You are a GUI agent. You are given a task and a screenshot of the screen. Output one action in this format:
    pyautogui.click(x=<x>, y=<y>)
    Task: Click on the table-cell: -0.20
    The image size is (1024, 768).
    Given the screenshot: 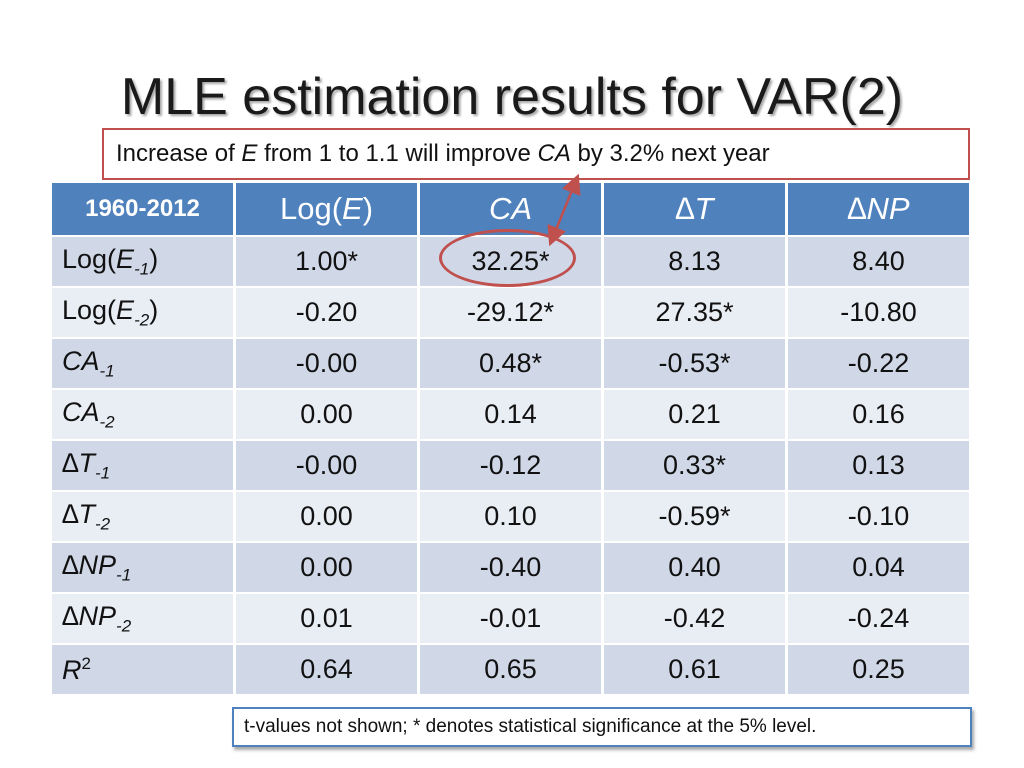 What is the action you would take?
    pyautogui.click(x=328, y=313)
    